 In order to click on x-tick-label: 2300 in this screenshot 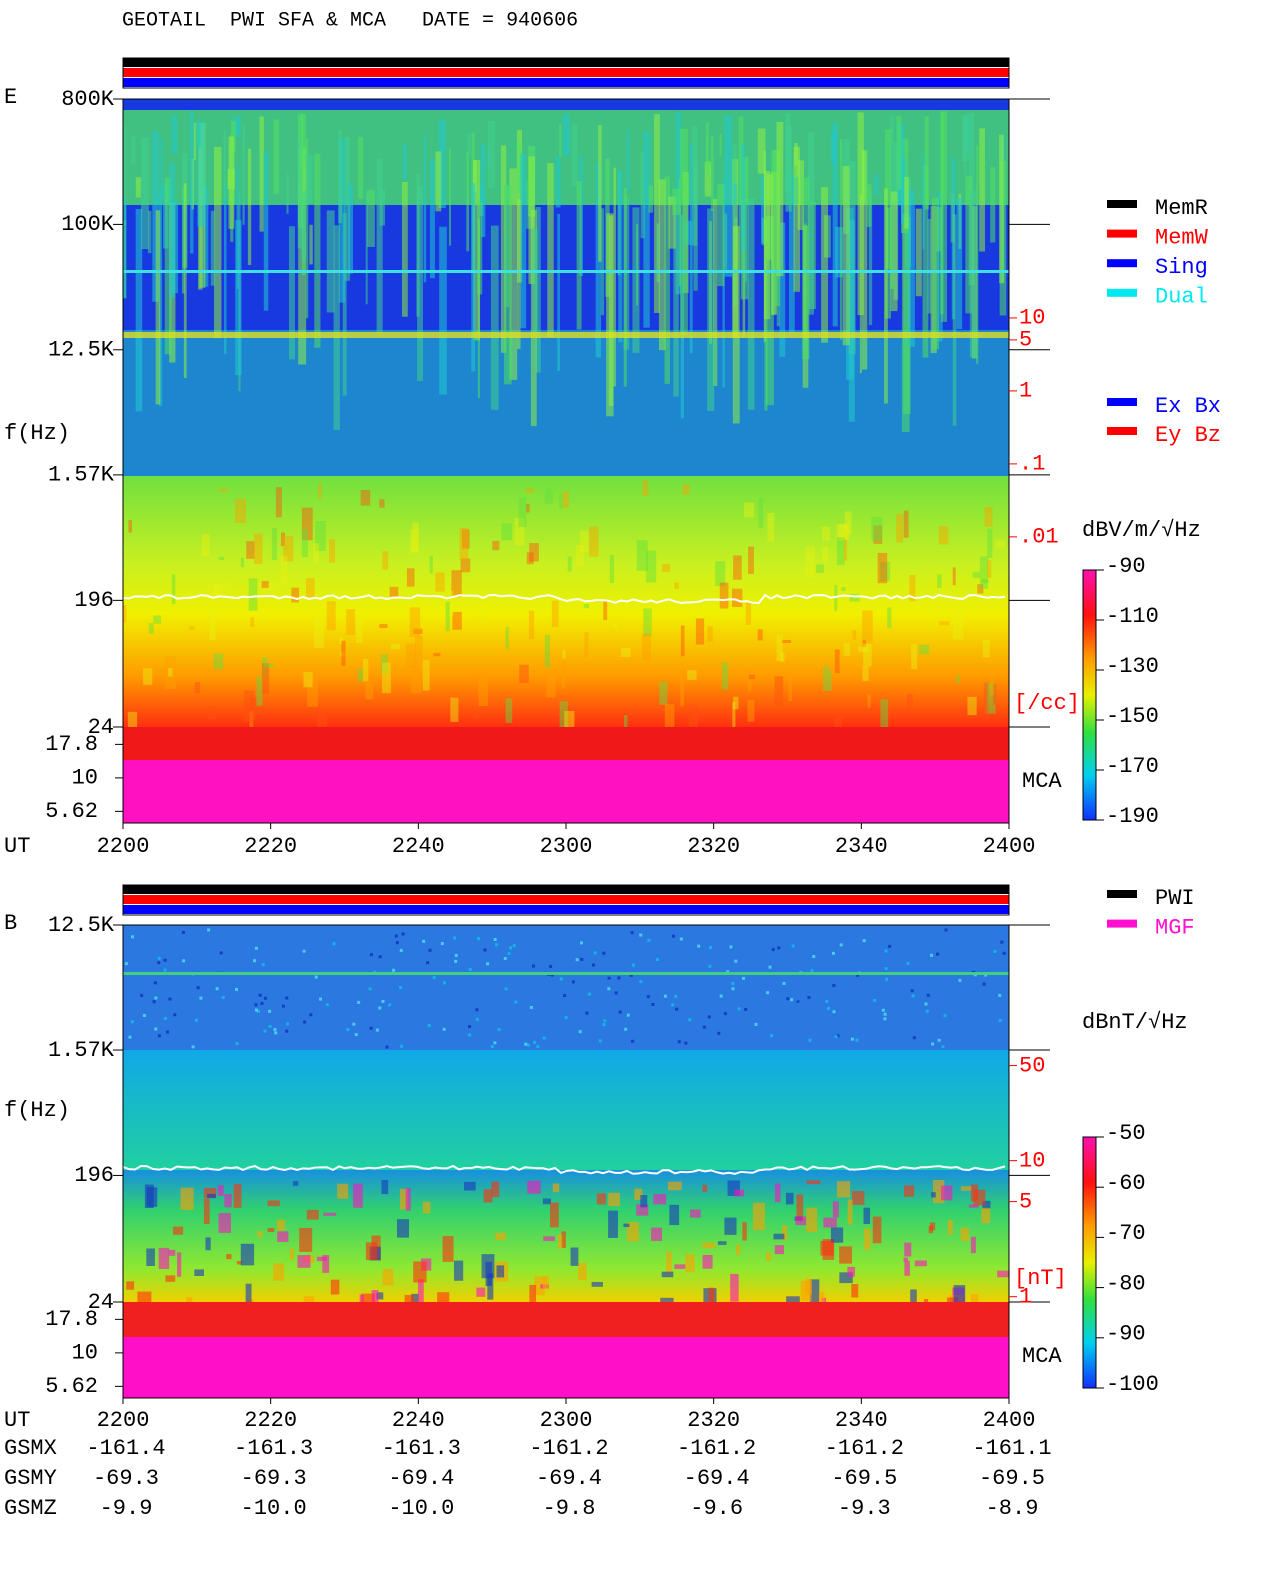, I will do `click(566, 846)`.